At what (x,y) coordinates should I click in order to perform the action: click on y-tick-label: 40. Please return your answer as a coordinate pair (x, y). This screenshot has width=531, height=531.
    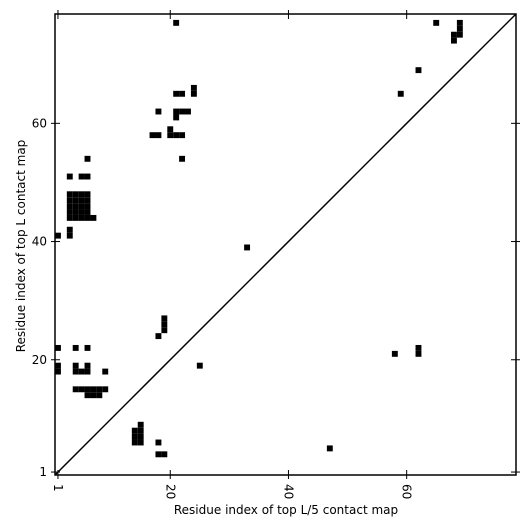
    Looking at the image, I should click on (39, 242).